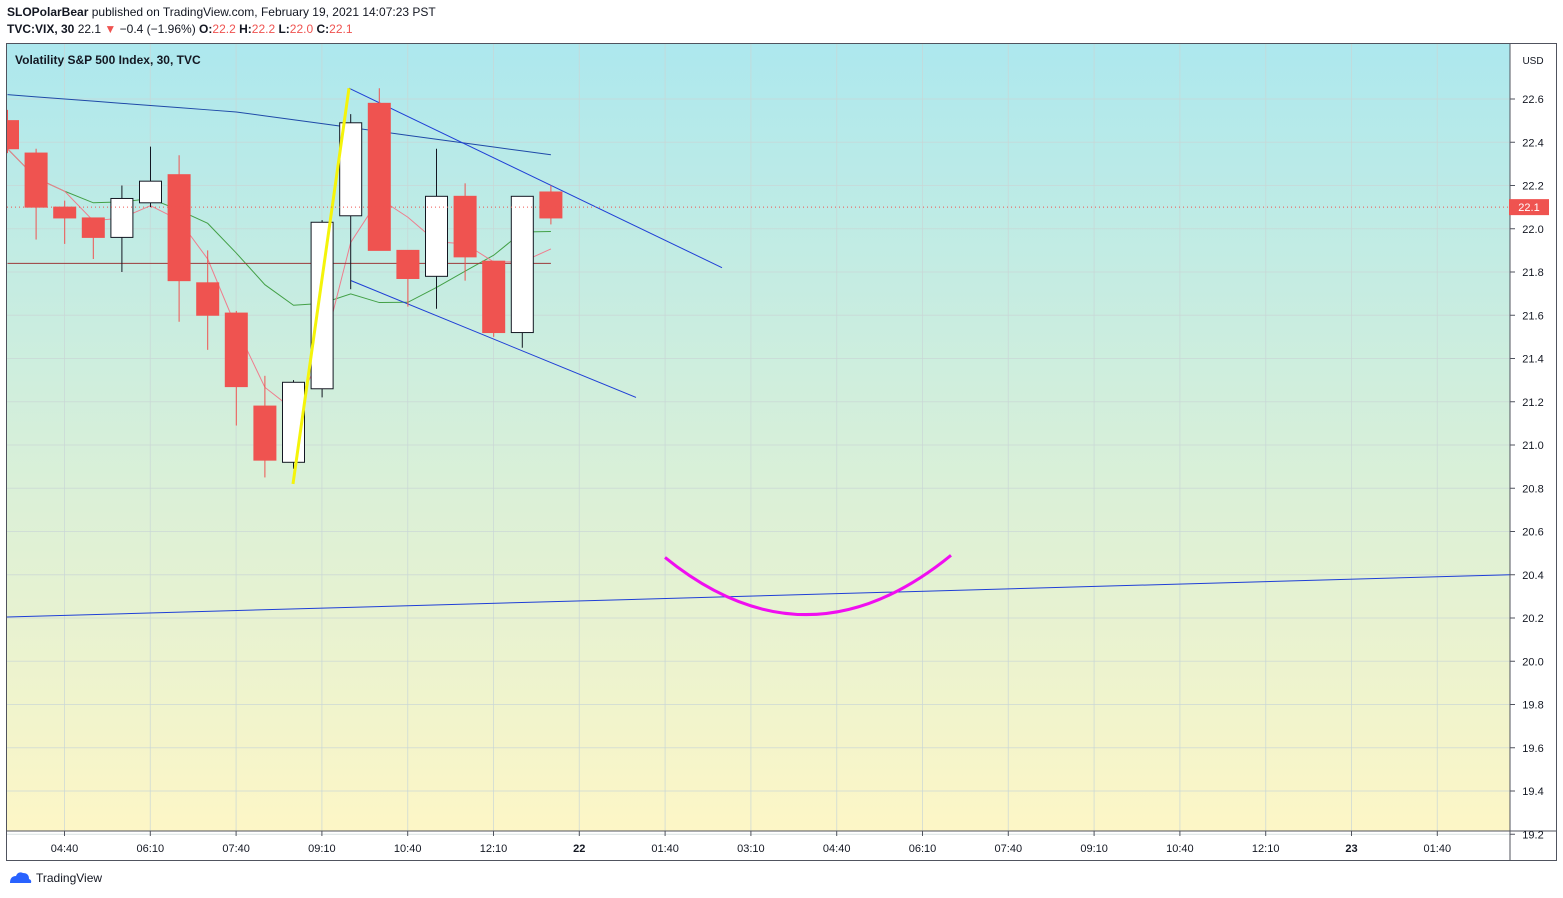  I want to click on ma-green-line, so click(279, 227).